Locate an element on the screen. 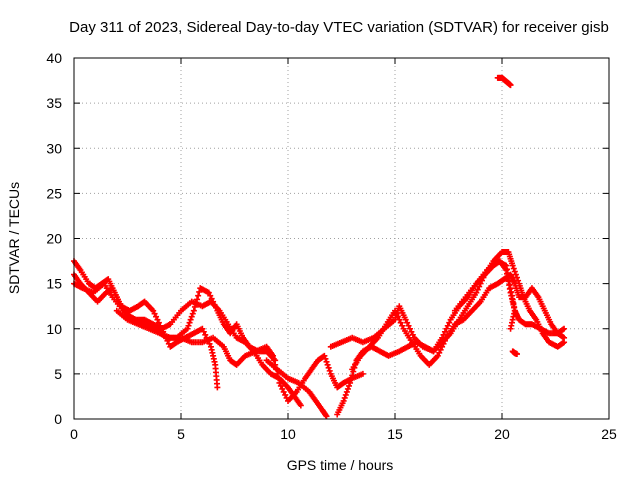 This screenshot has height=480, width=640. series-outlier-low is located at coordinates (514, 353).